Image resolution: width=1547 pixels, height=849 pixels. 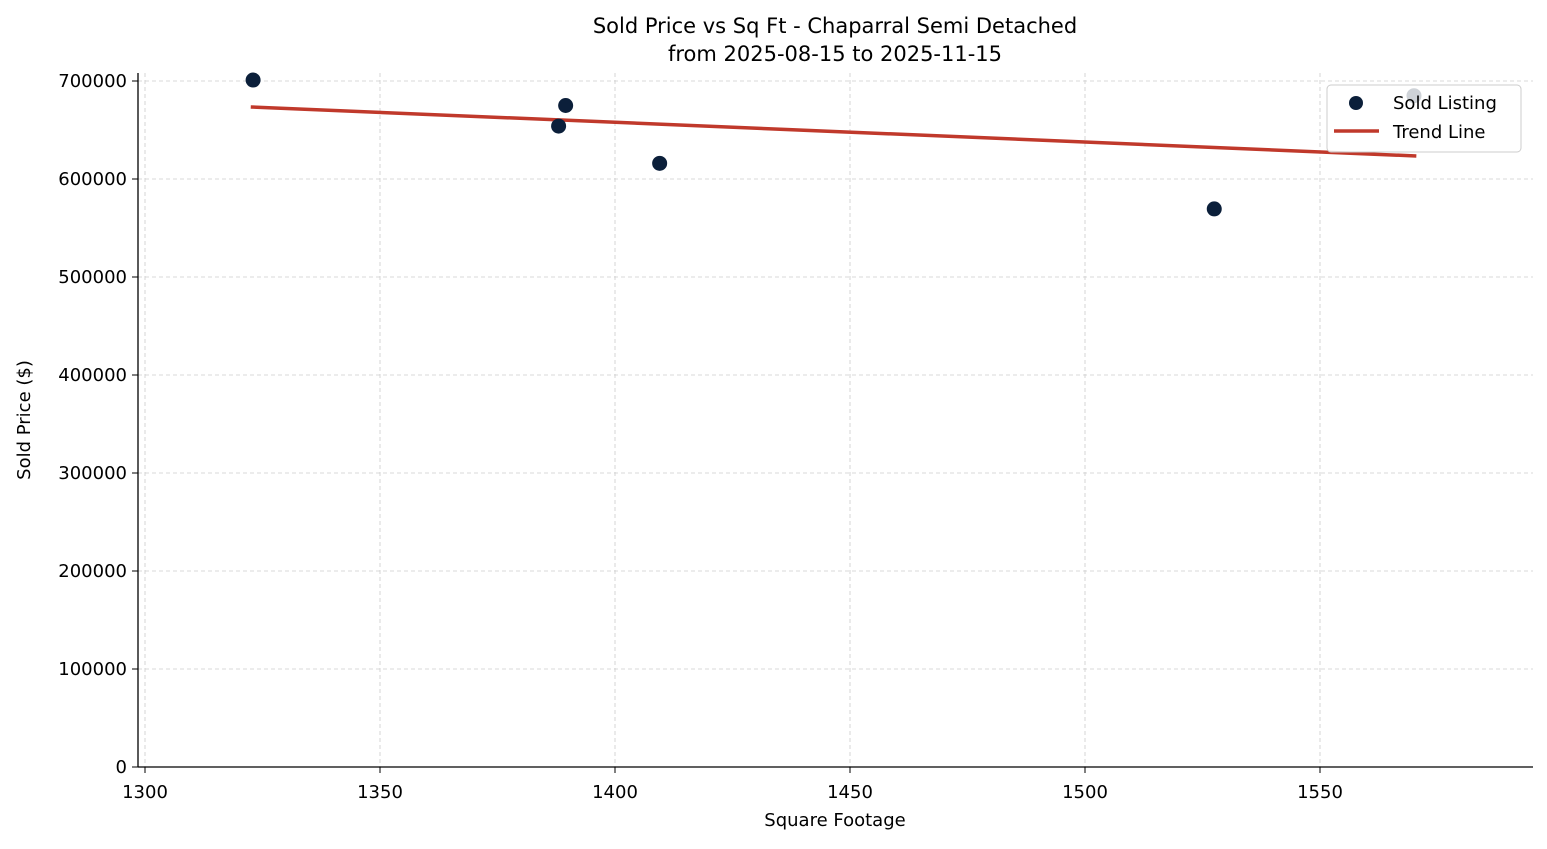 What do you see at coordinates (1320, 792) in the screenshot?
I see `x-tick-label: 1550` at bounding box center [1320, 792].